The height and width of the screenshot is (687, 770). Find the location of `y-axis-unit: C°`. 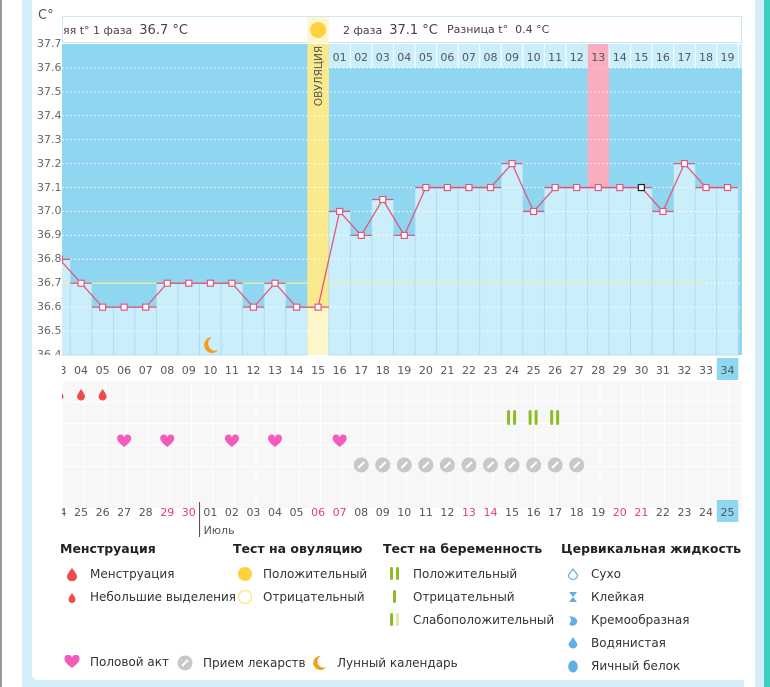

y-axis-unit: C° is located at coordinates (46, 15).